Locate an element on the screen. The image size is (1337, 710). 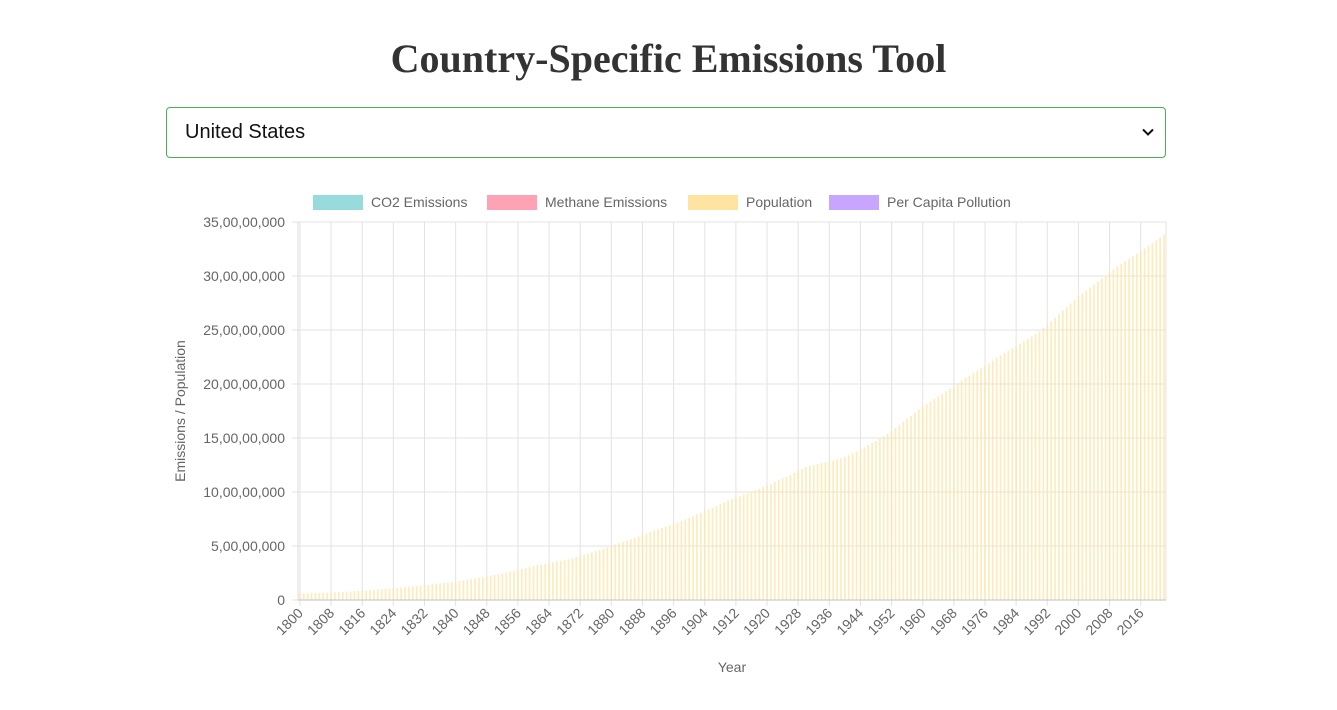
x-tick-label: 1888 is located at coordinates (631, 621).